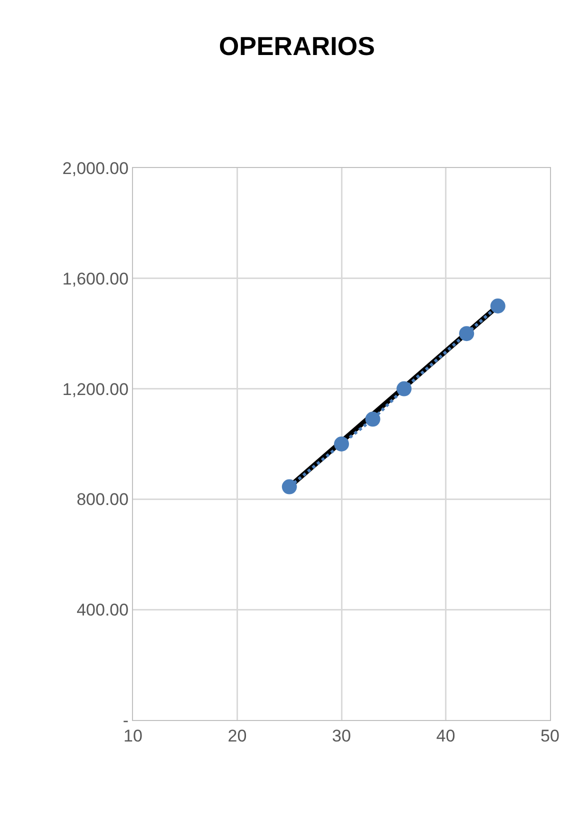 The height and width of the screenshot is (823, 571). Describe the element at coordinates (296, 46) in the screenshot. I see `chart-title: OPERARIOS` at that location.